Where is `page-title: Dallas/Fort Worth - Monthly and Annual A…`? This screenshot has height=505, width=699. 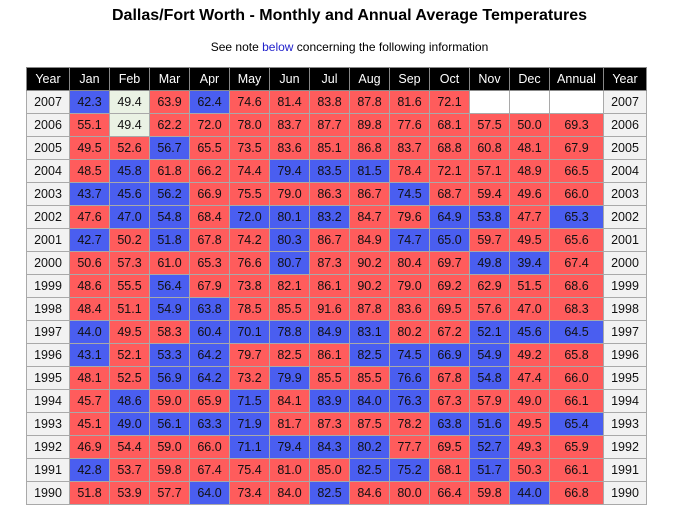
page-title: Dallas/Fort Worth - Monthly and Annual A… is located at coordinates (349, 15).